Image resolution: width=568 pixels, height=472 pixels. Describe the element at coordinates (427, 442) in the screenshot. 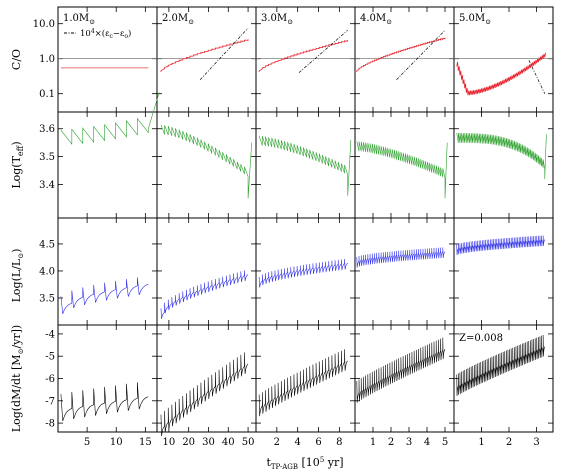

I see `xtick-label-c3-3: 4` at that location.